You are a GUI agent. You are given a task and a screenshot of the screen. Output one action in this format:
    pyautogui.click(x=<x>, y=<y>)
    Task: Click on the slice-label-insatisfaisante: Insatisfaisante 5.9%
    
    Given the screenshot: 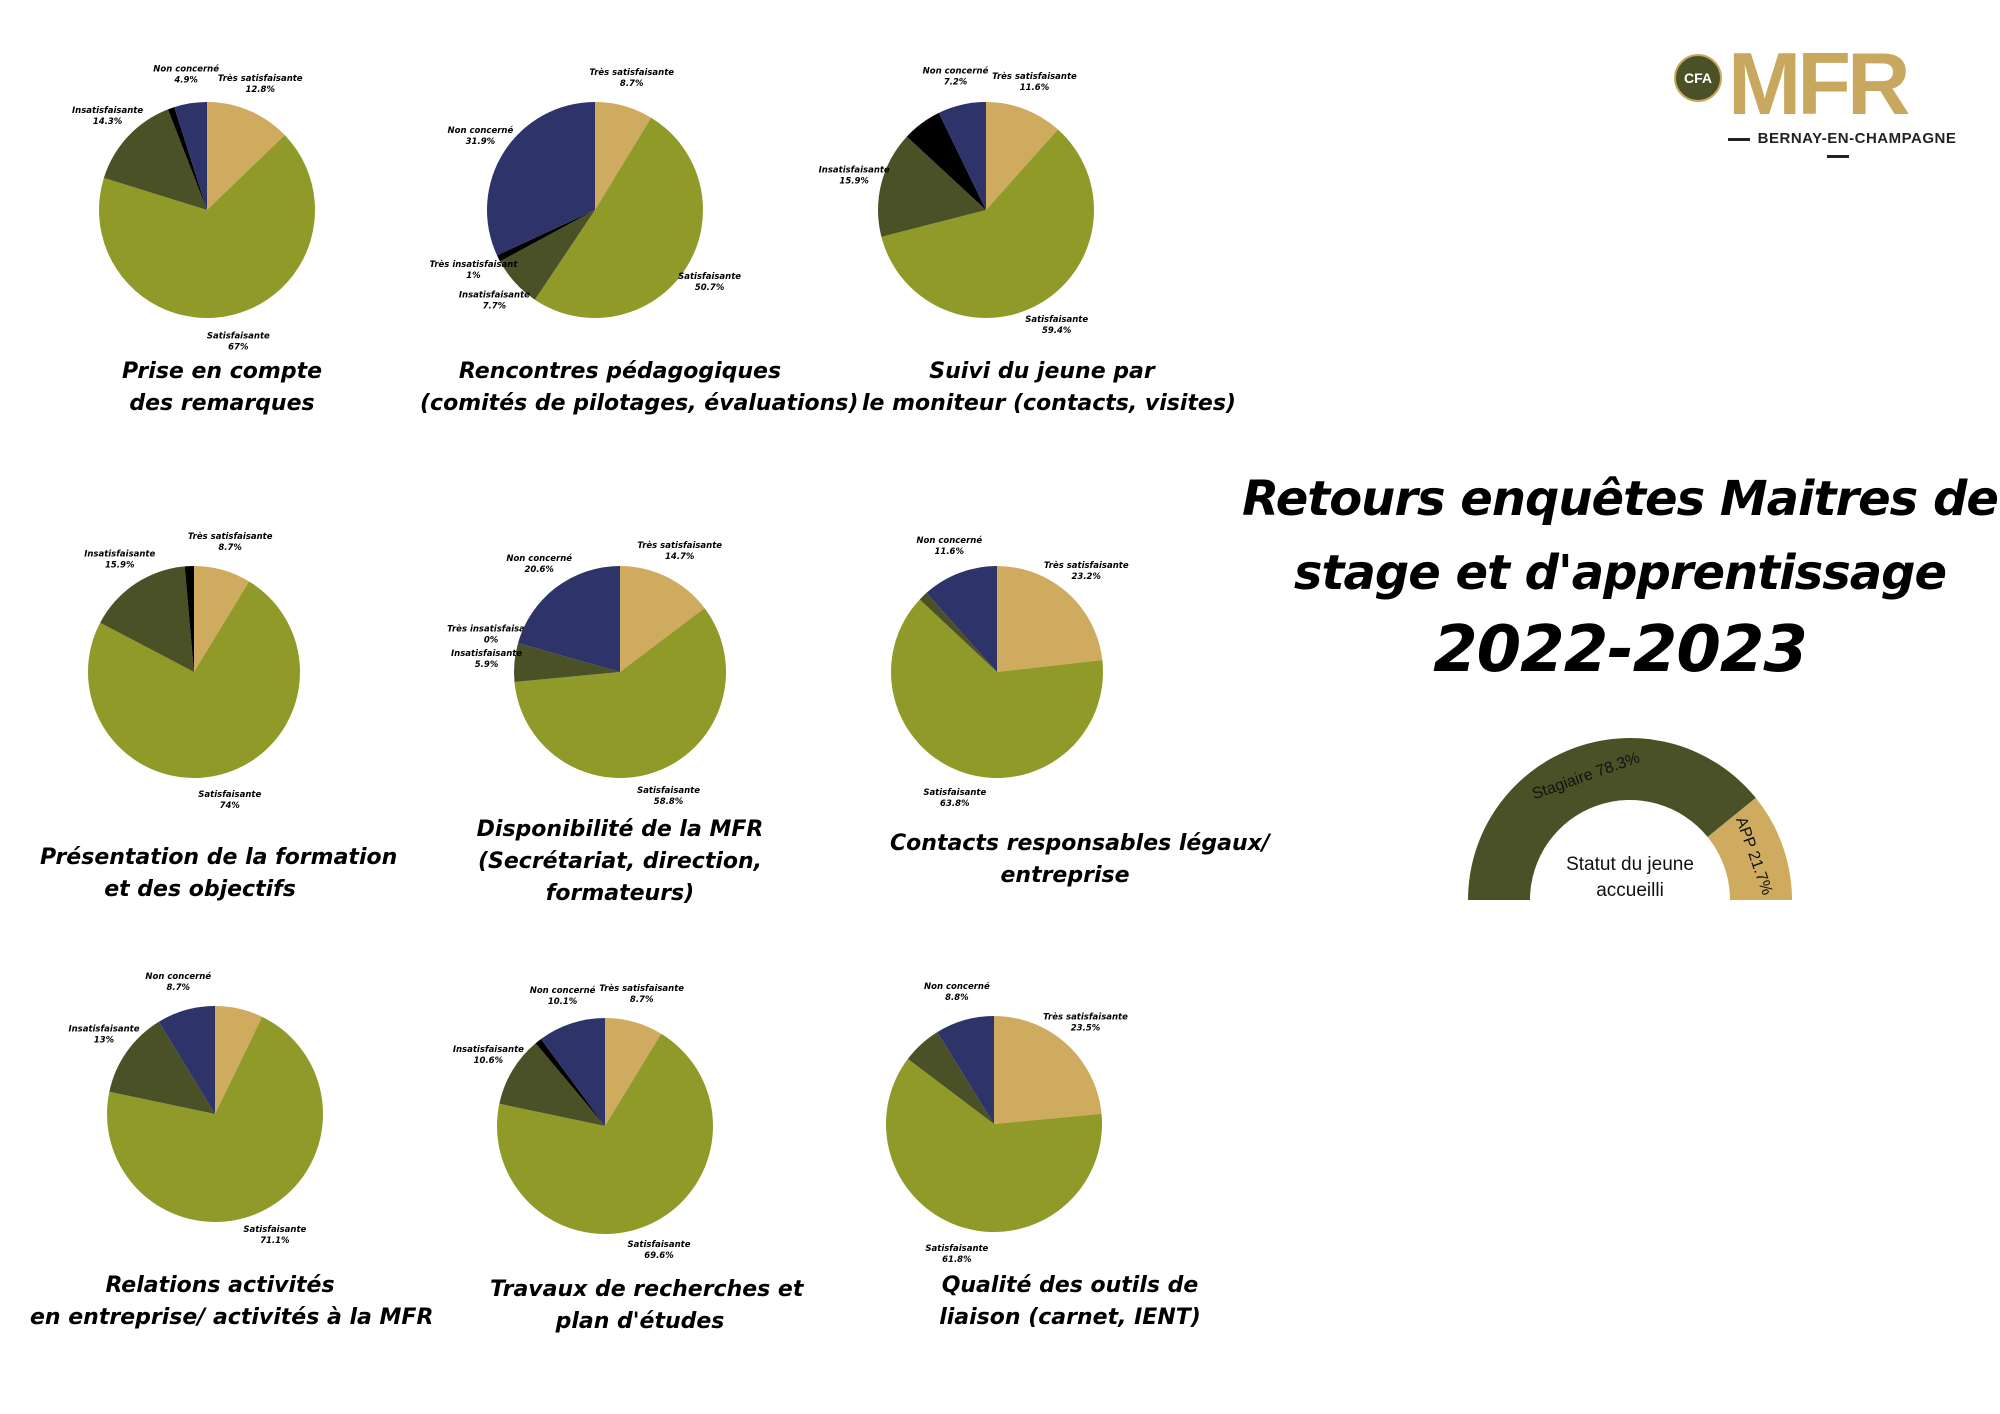 What is the action you would take?
    pyautogui.click(x=486, y=659)
    